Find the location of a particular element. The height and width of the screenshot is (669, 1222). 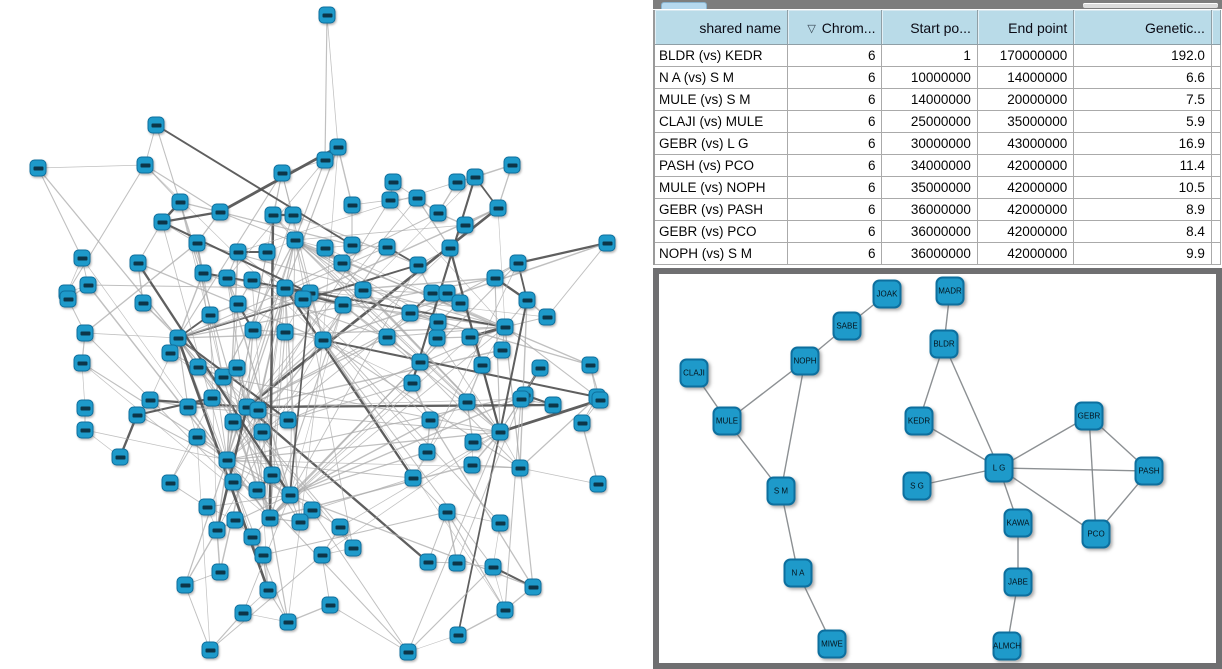

node-gebr: GEBR is located at coordinates (1089, 416).